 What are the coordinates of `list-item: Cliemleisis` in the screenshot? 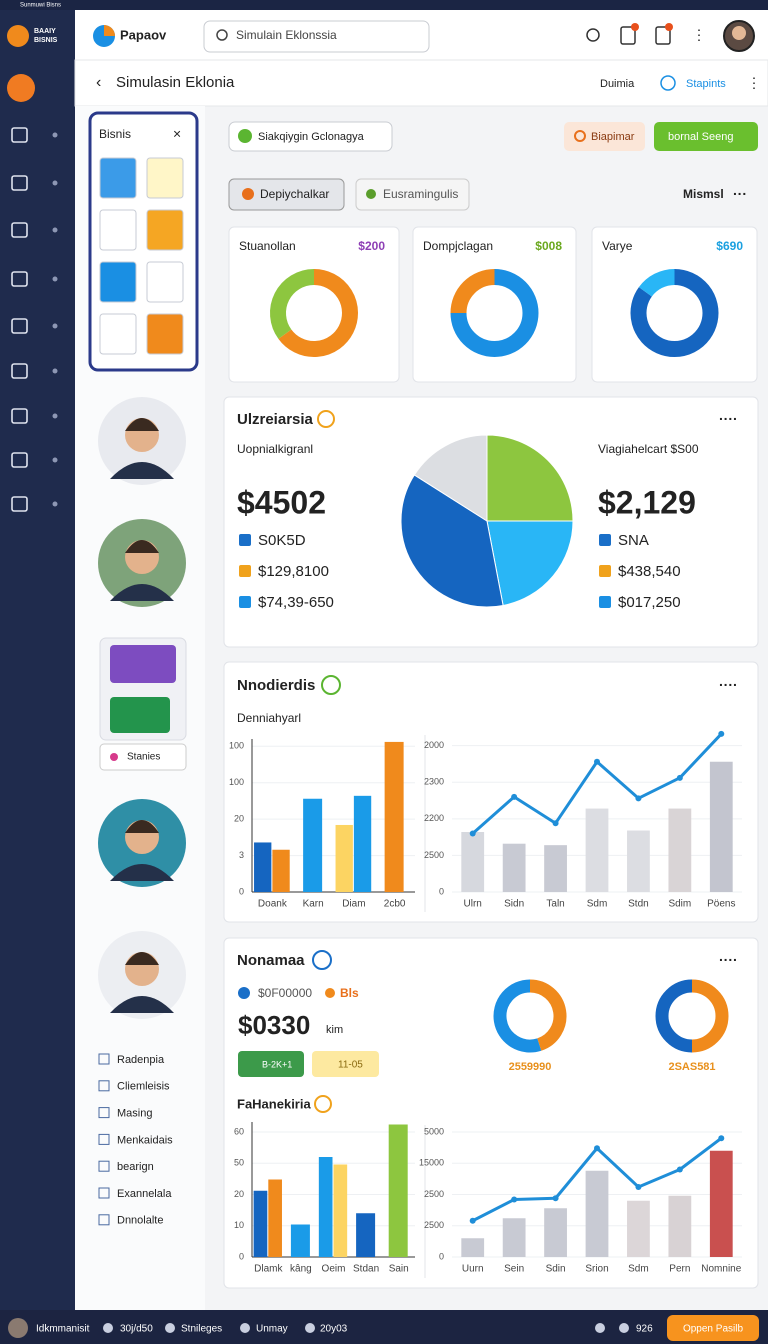 It's located at (143, 1087).